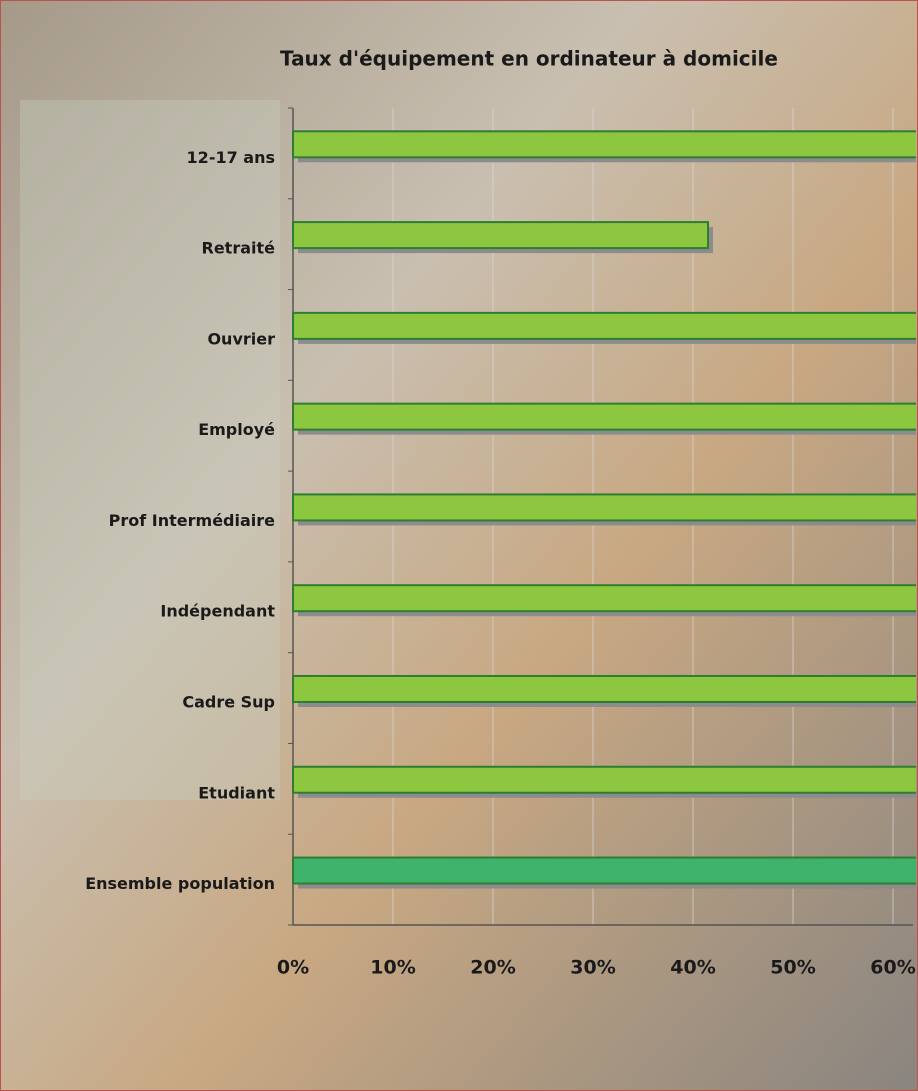  What do you see at coordinates (180, 883) in the screenshot?
I see `y-tick-label: Ensemble population` at bounding box center [180, 883].